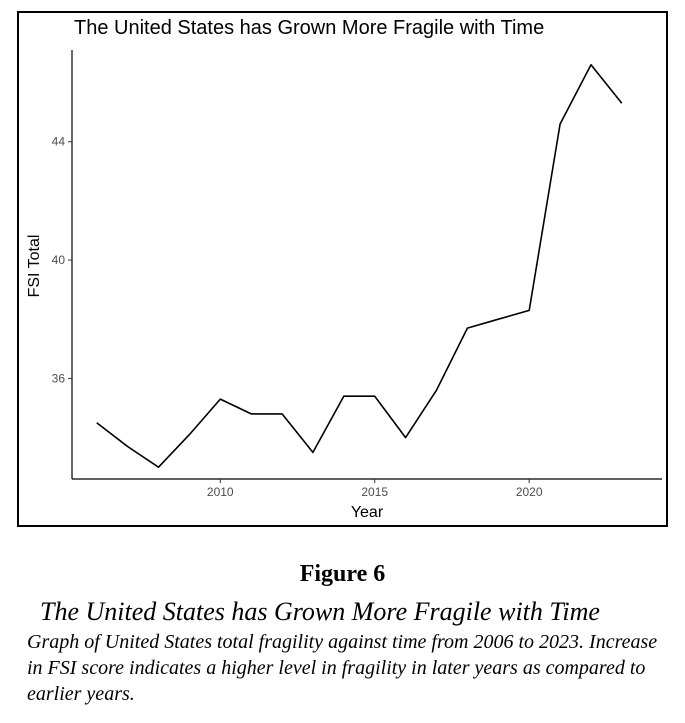  I want to click on figure-number: Figure 6, so click(342, 574).